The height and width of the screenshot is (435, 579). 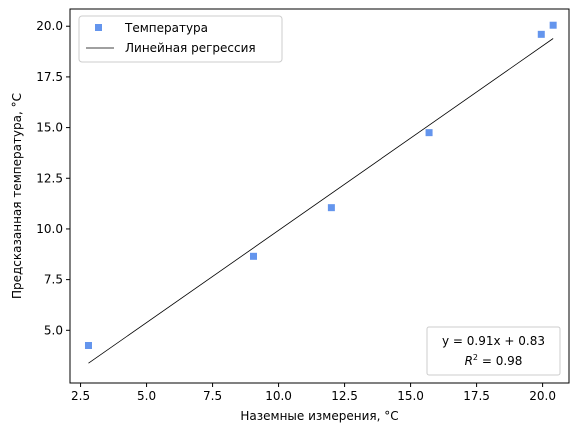 What do you see at coordinates (212, 396) in the screenshot?
I see `x-tick-label: 7.5` at bounding box center [212, 396].